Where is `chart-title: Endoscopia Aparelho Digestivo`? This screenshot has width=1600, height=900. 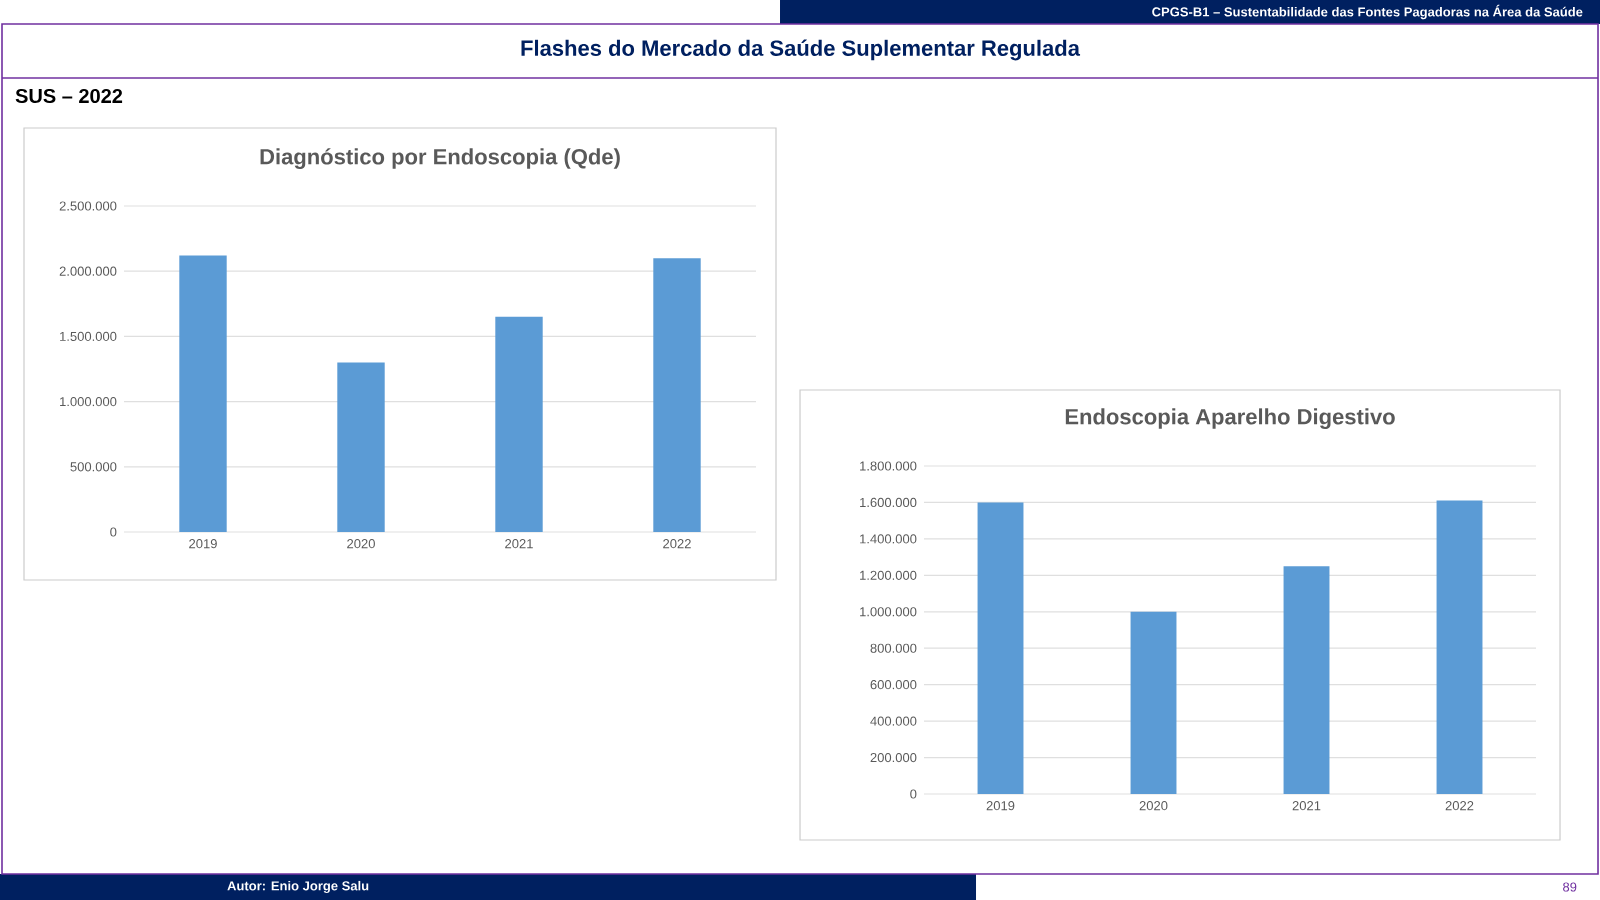
chart-title: Endoscopia Aparelho Digestivo is located at coordinates (1230, 418).